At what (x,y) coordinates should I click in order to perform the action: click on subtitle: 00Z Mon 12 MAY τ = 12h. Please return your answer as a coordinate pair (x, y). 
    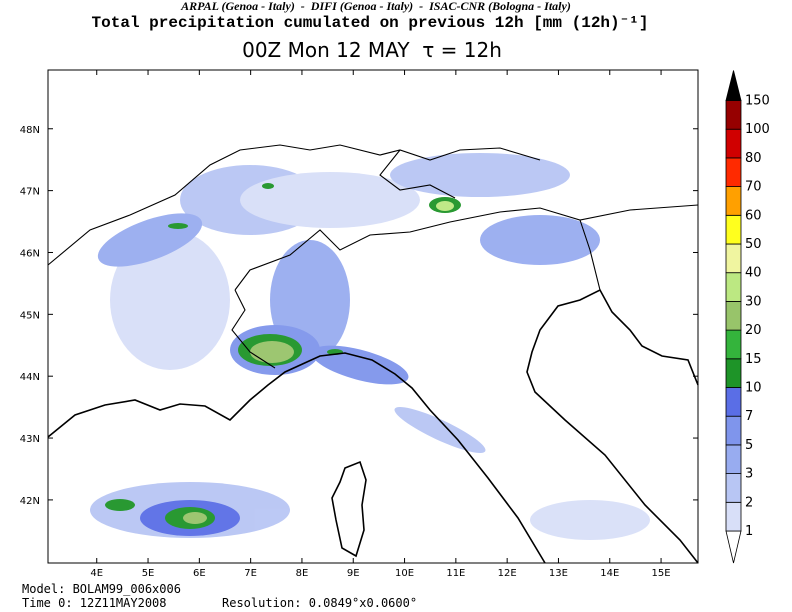
    Looking at the image, I should click on (372, 50).